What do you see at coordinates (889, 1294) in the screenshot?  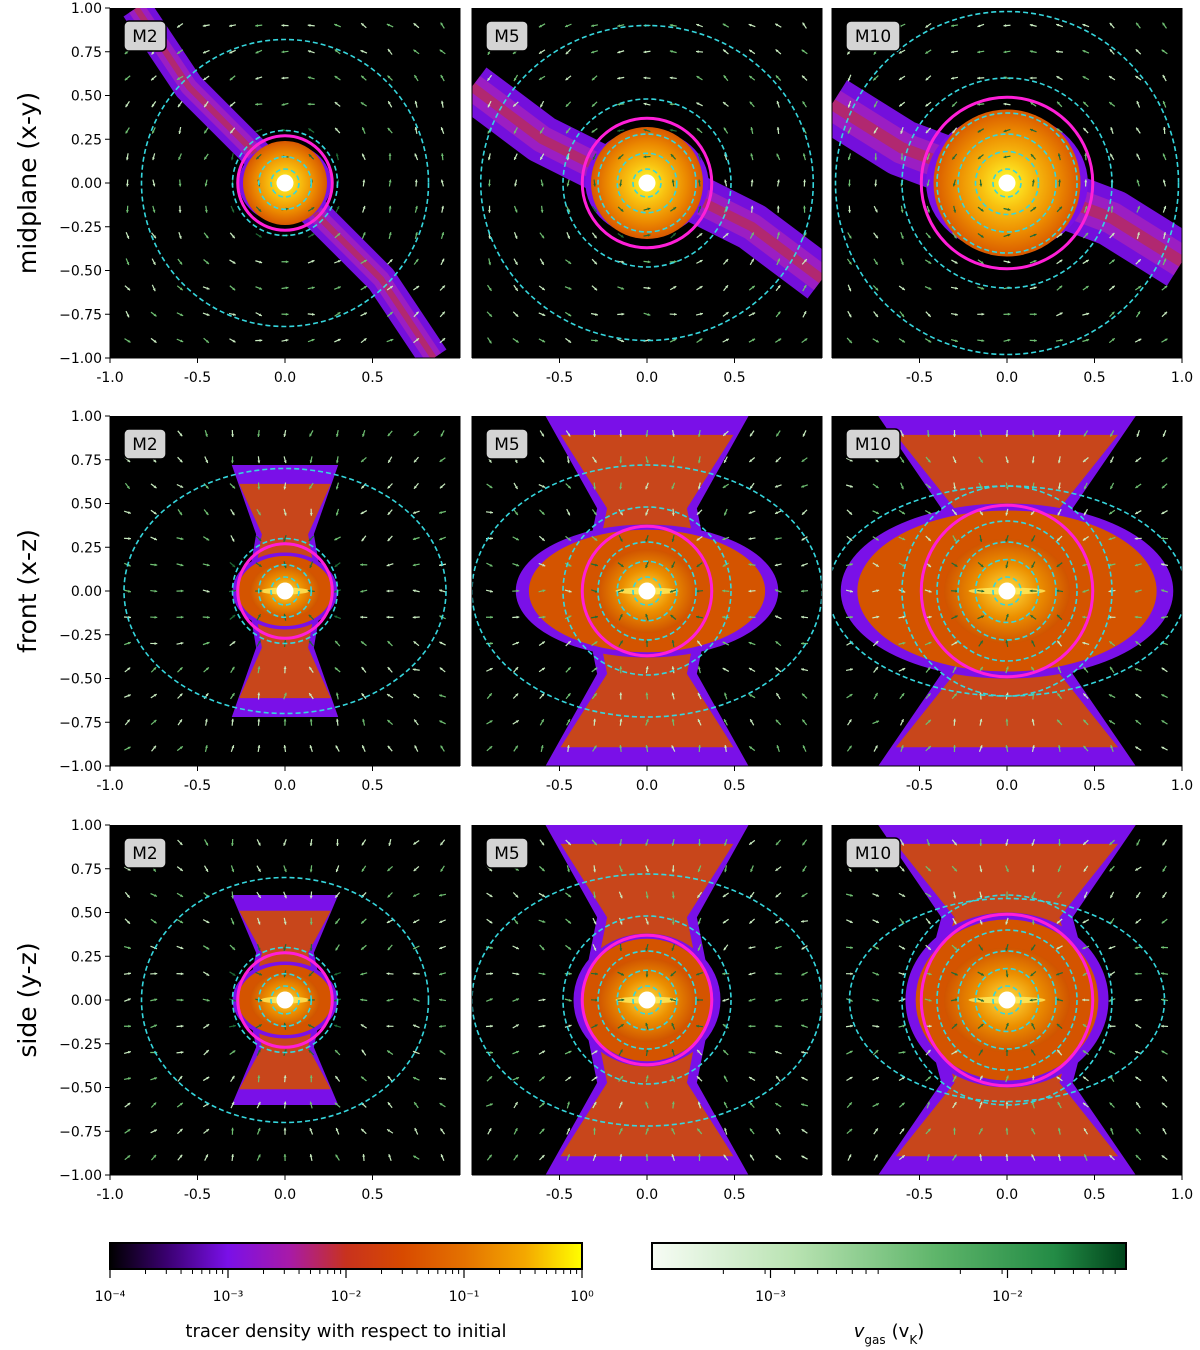 I see `colorbar-2: 10⁻³ 10⁻² vgas (vK)` at bounding box center [889, 1294].